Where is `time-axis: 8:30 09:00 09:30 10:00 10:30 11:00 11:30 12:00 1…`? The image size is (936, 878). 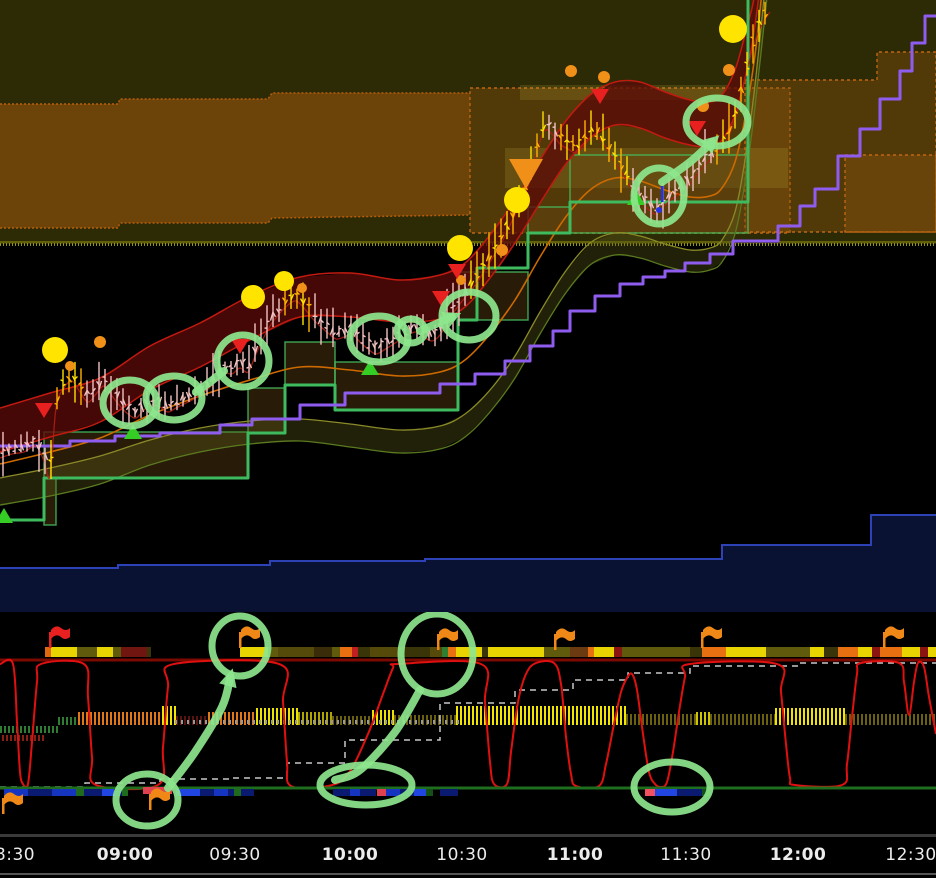
time-axis: 8:30 09:00 09:30 10:00 10:30 11:00 11:30 12:00 1… is located at coordinates (468, 856).